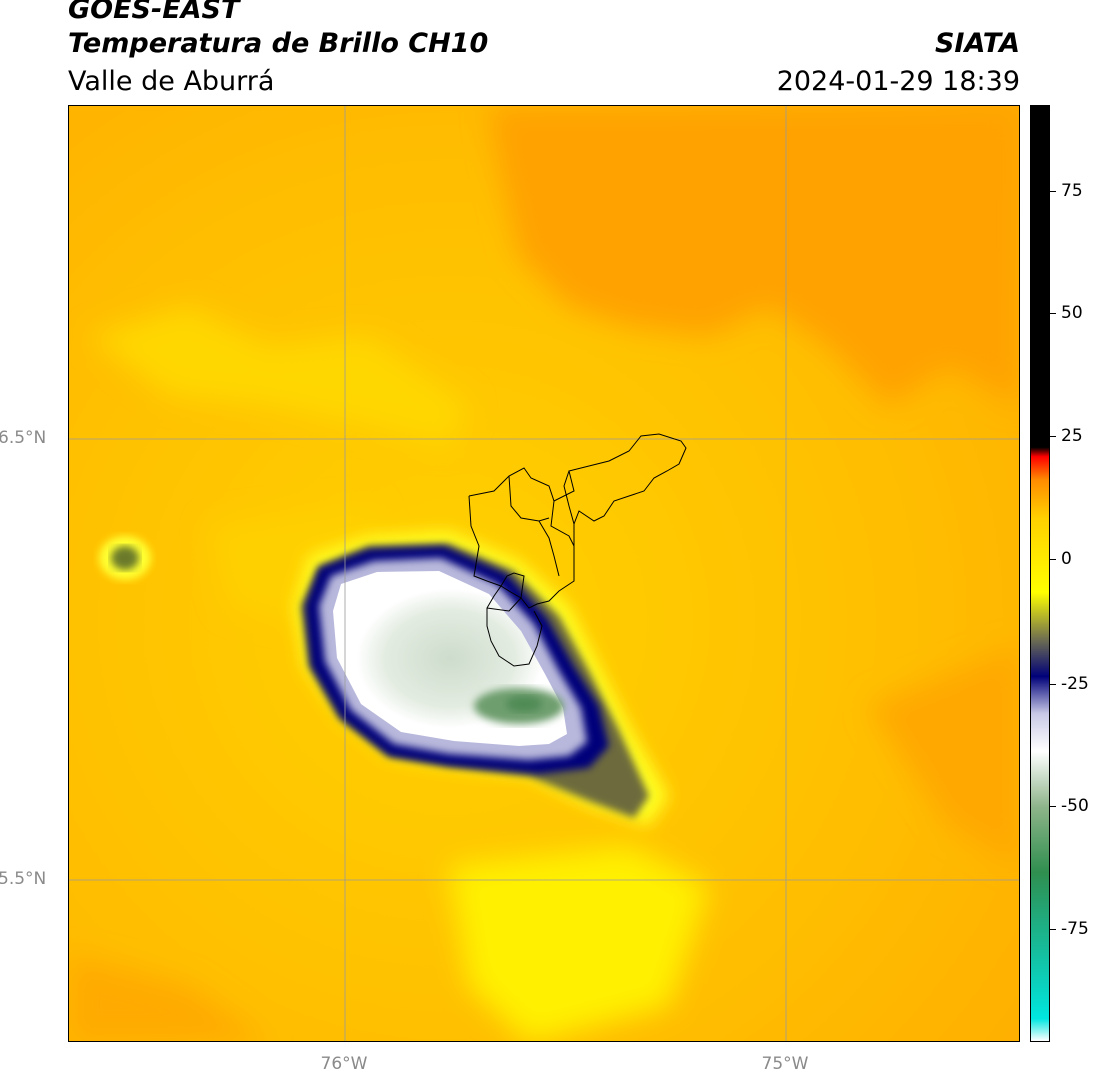 Image resolution: width=1094 pixels, height=1078 pixels. I want to click on region-label: Valle de Aburrá, so click(171, 81).